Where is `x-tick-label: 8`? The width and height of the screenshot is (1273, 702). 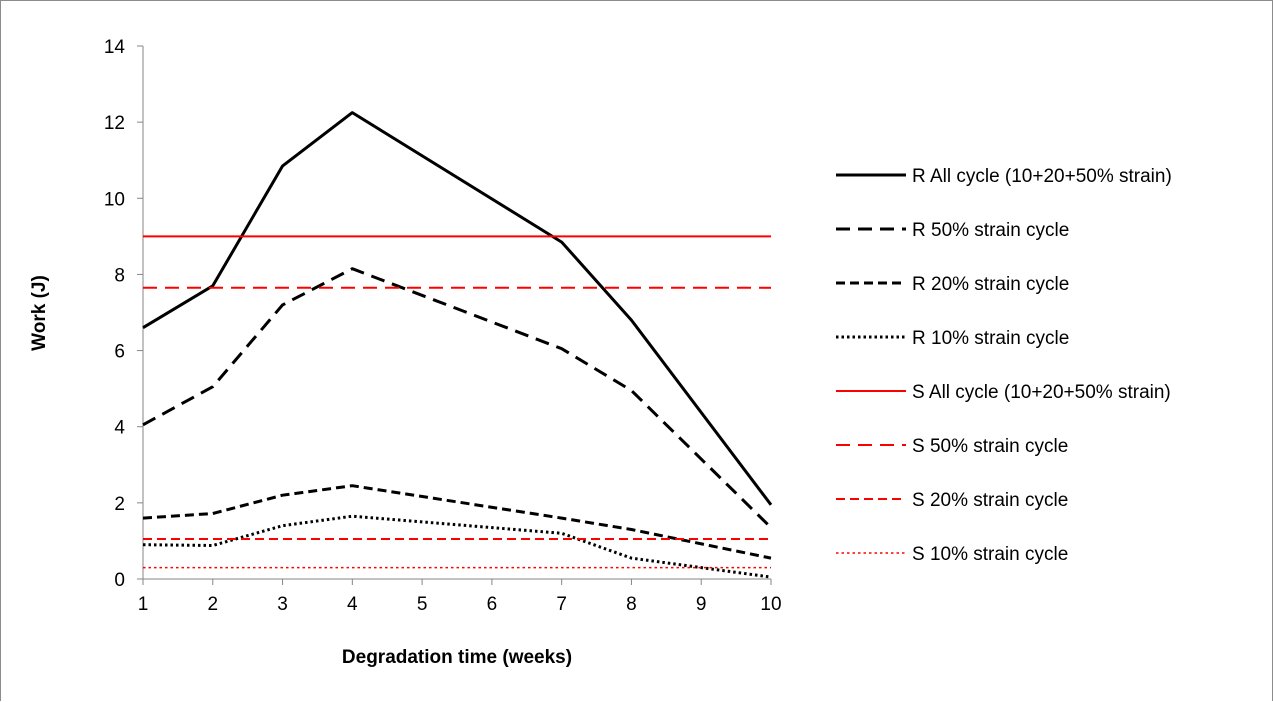
x-tick-label: 8 is located at coordinates (631, 604).